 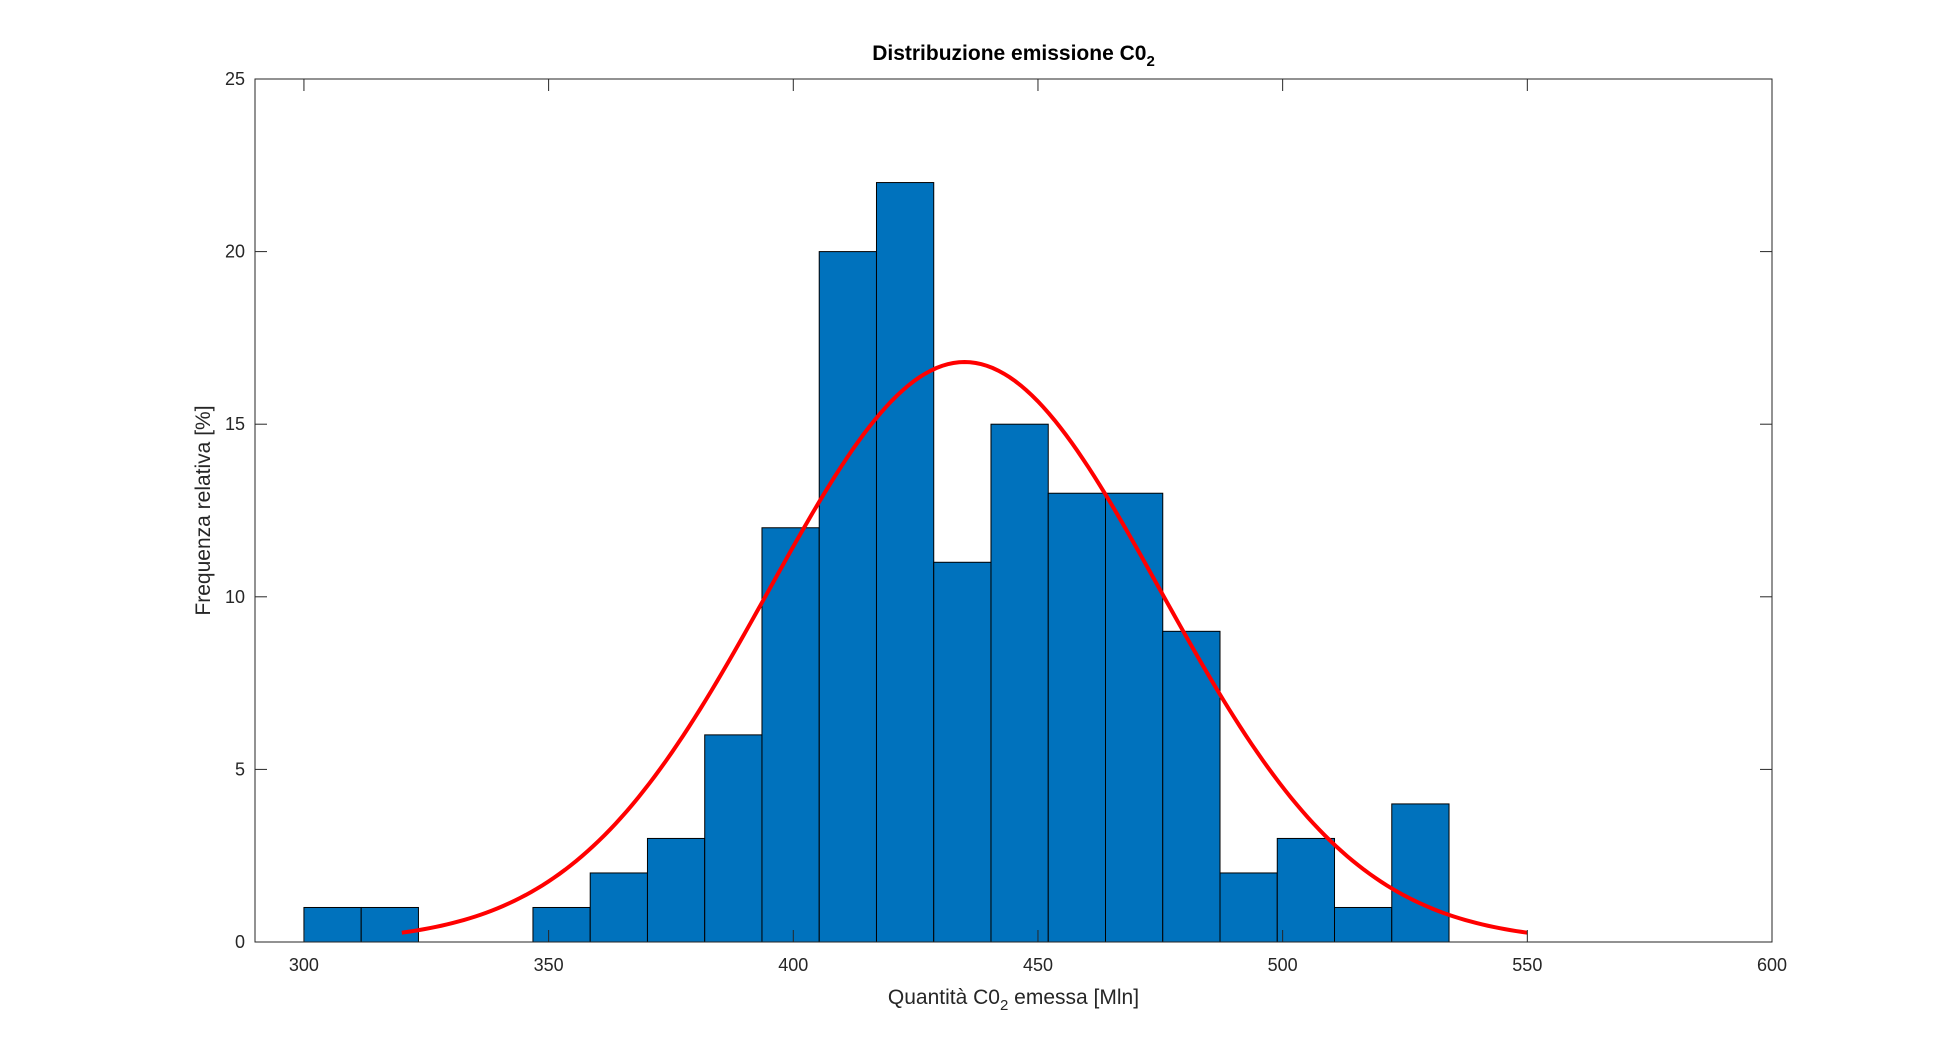 What do you see at coordinates (235, 424) in the screenshot?
I see `y-tick-label: 15` at bounding box center [235, 424].